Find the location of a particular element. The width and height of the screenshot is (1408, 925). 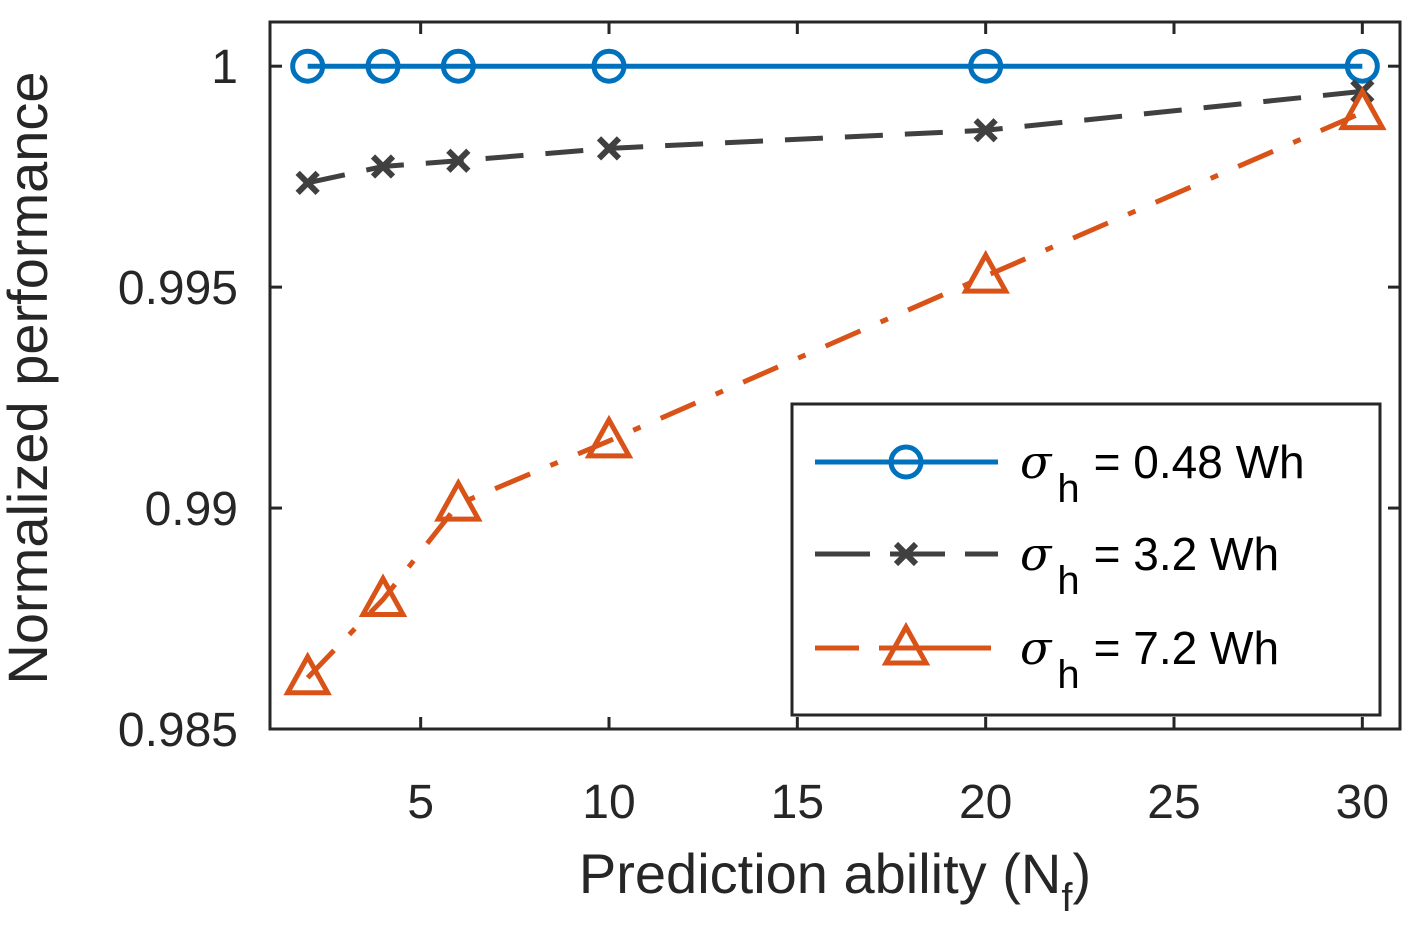

x-axis-label-subscript: f is located at coordinates (1067, 898).